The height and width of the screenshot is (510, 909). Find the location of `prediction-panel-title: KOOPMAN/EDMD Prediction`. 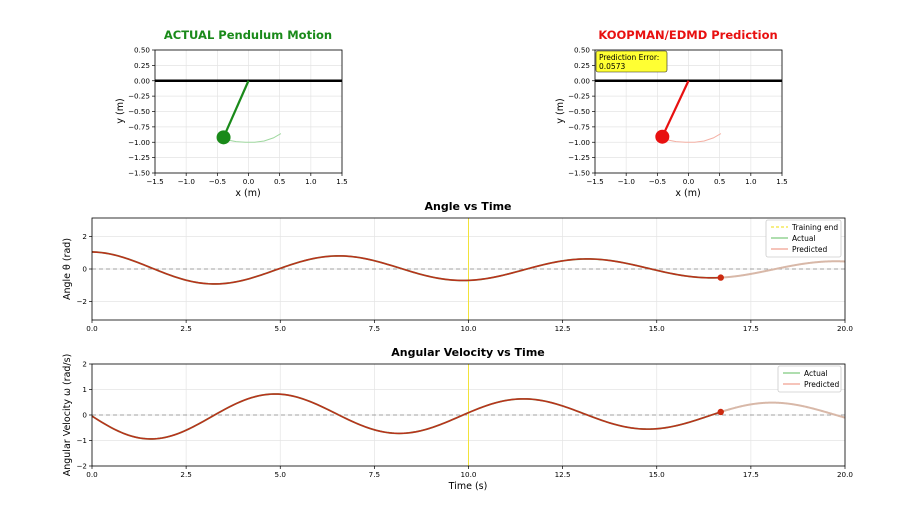

prediction-panel-title: KOOPMAN/EDMD Prediction is located at coordinates (687, 35).